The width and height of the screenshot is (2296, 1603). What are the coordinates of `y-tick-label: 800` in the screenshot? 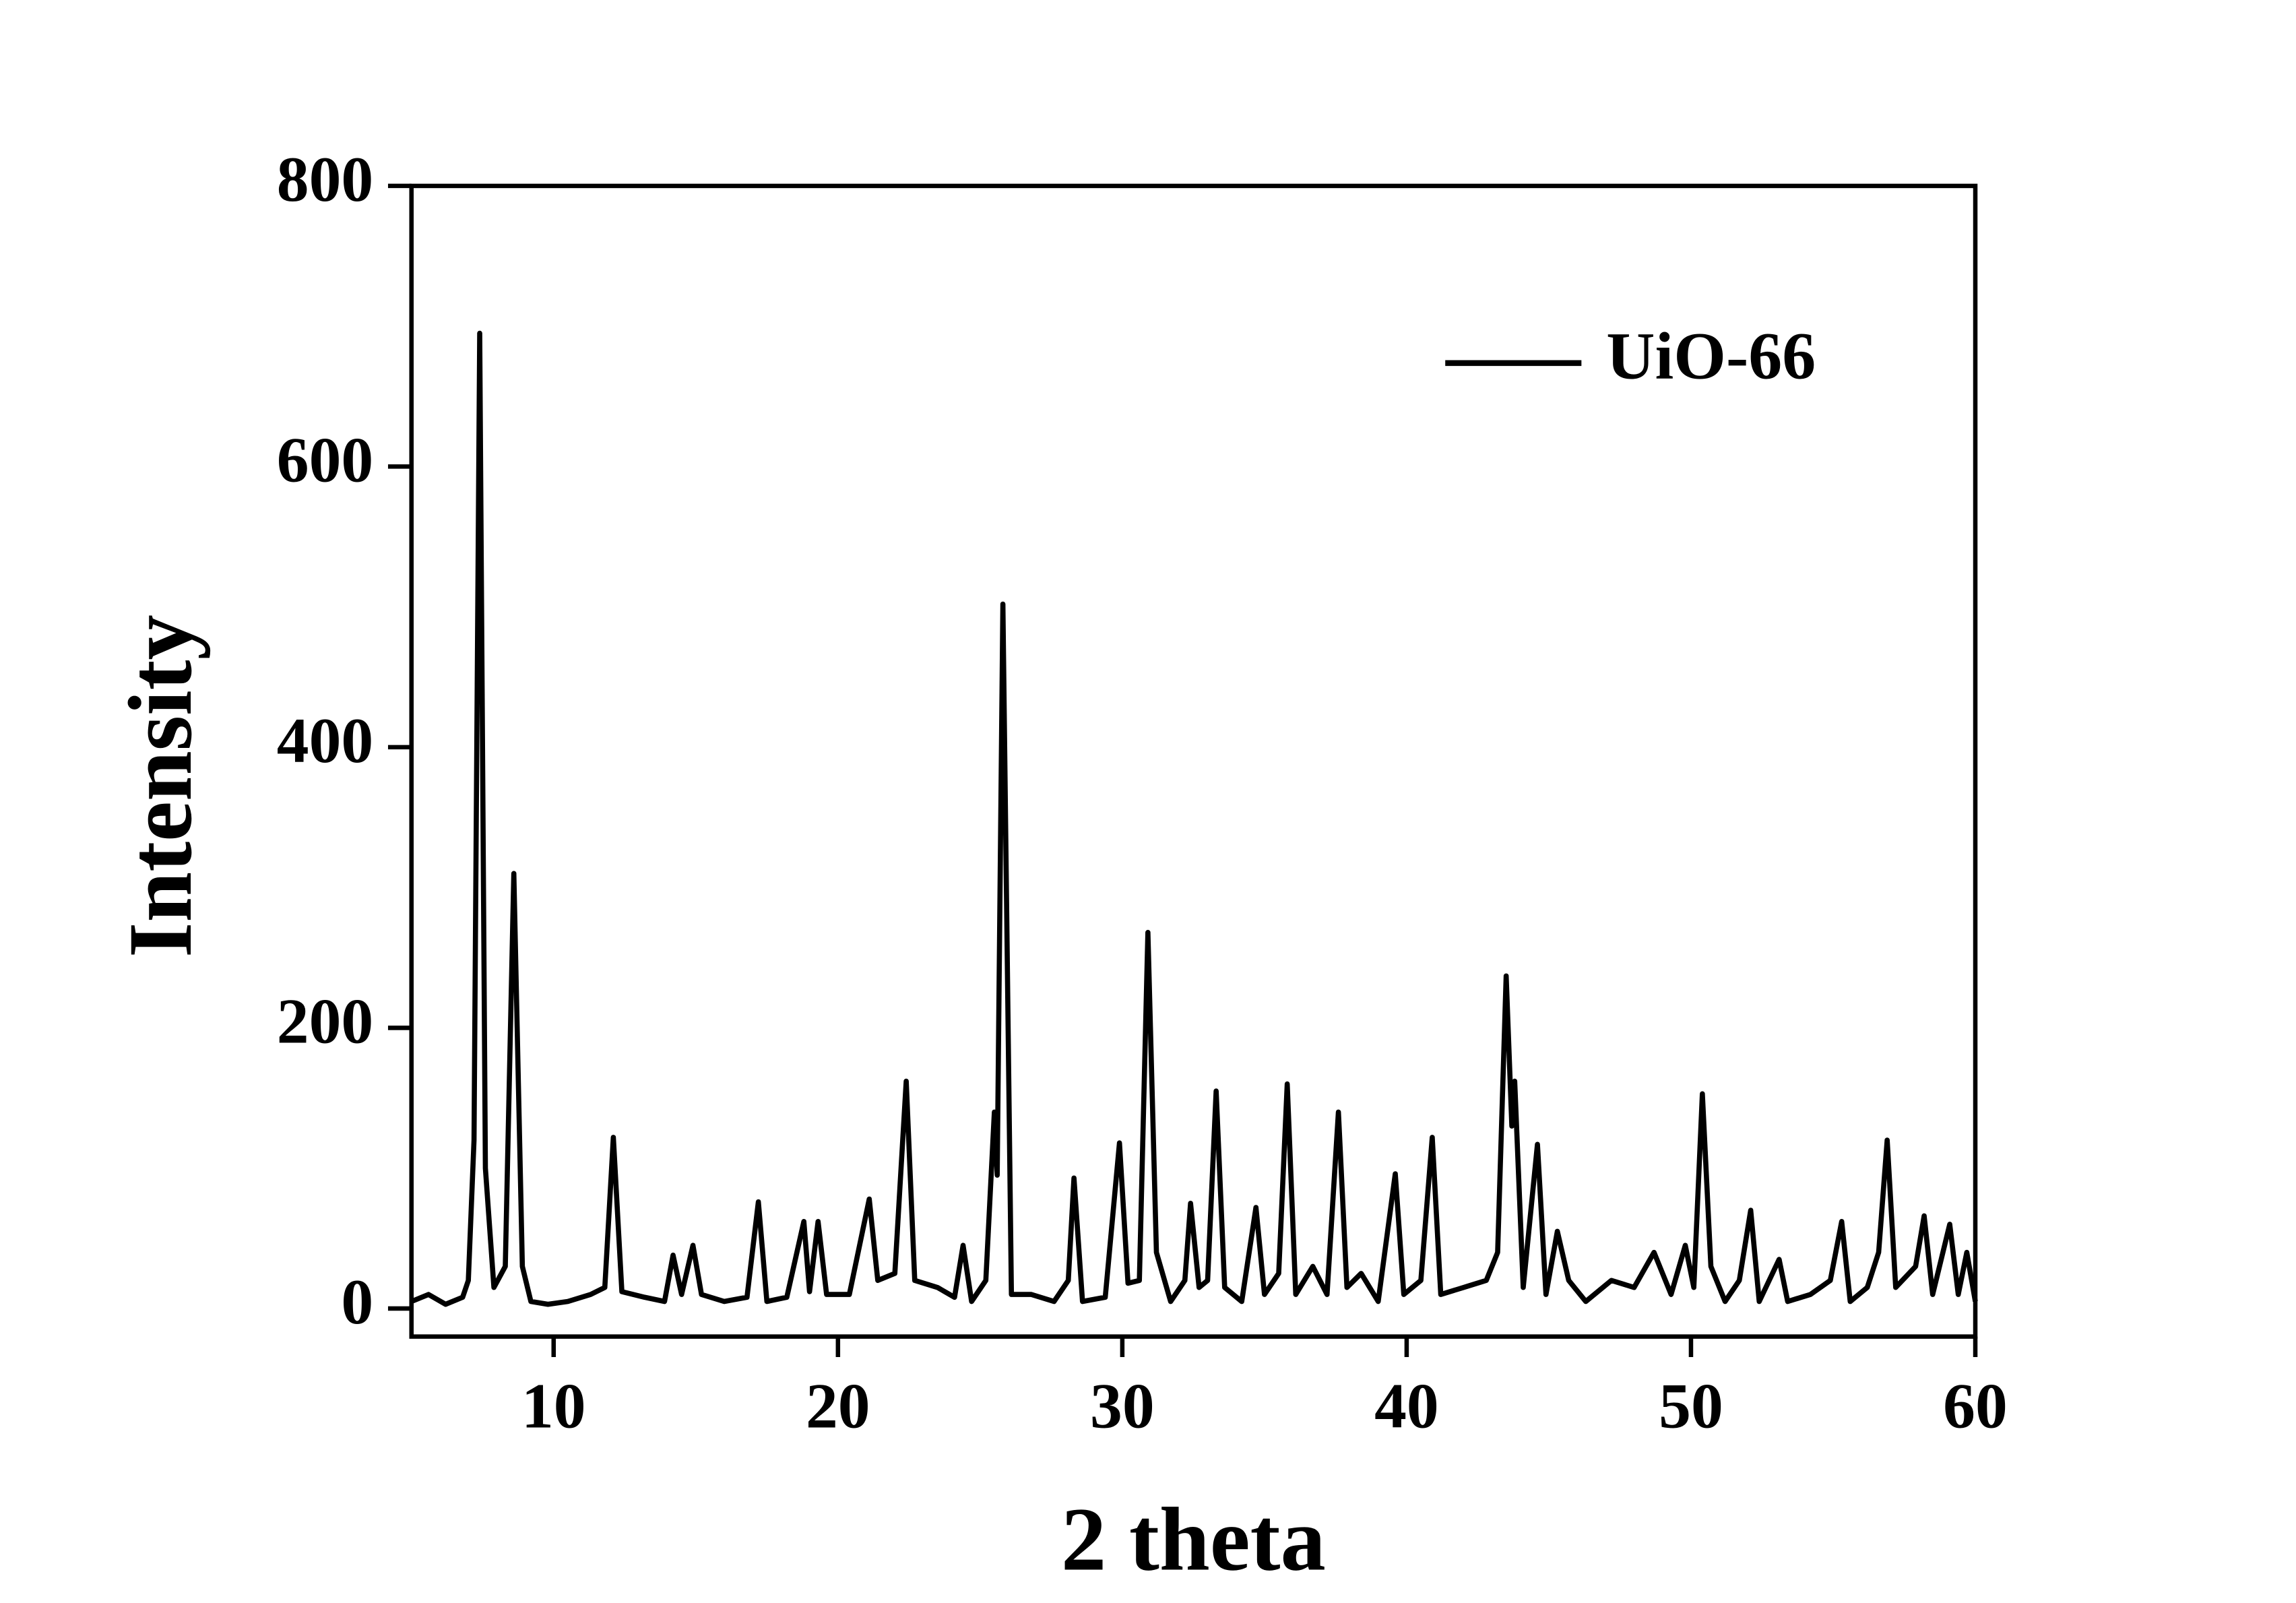 It's located at (325, 179).